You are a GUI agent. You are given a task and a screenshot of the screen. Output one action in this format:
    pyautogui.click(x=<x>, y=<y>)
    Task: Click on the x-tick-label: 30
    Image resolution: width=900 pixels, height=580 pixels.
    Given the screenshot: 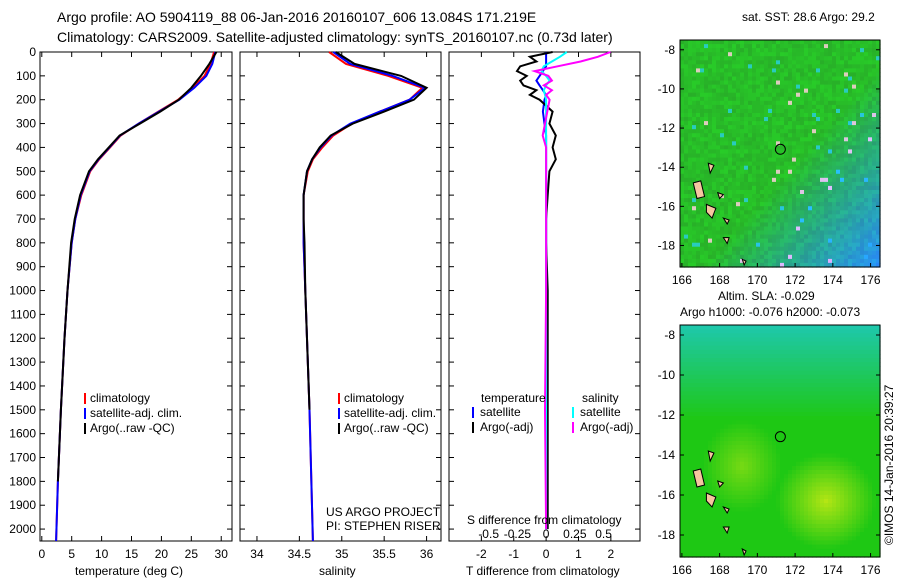 What is the action you would take?
    pyautogui.click(x=222, y=554)
    